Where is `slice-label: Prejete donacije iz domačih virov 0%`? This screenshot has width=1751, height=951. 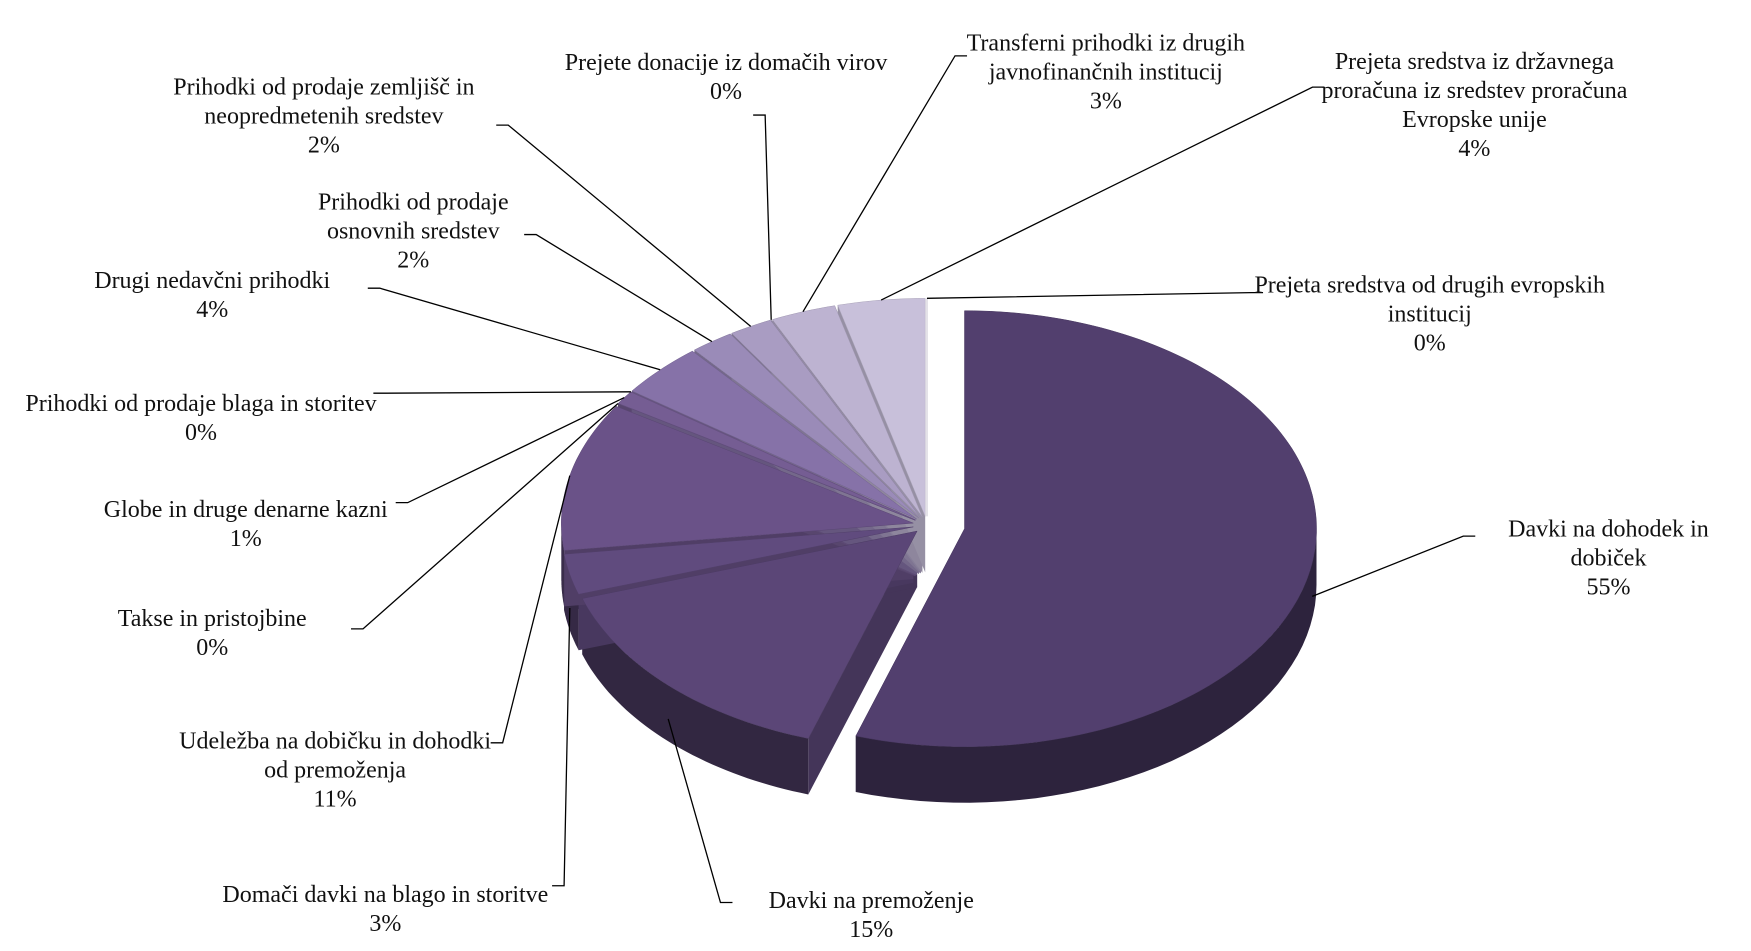
slice-label: Prejete donacije iz domačih virov 0% is located at coordinates (726, 78).